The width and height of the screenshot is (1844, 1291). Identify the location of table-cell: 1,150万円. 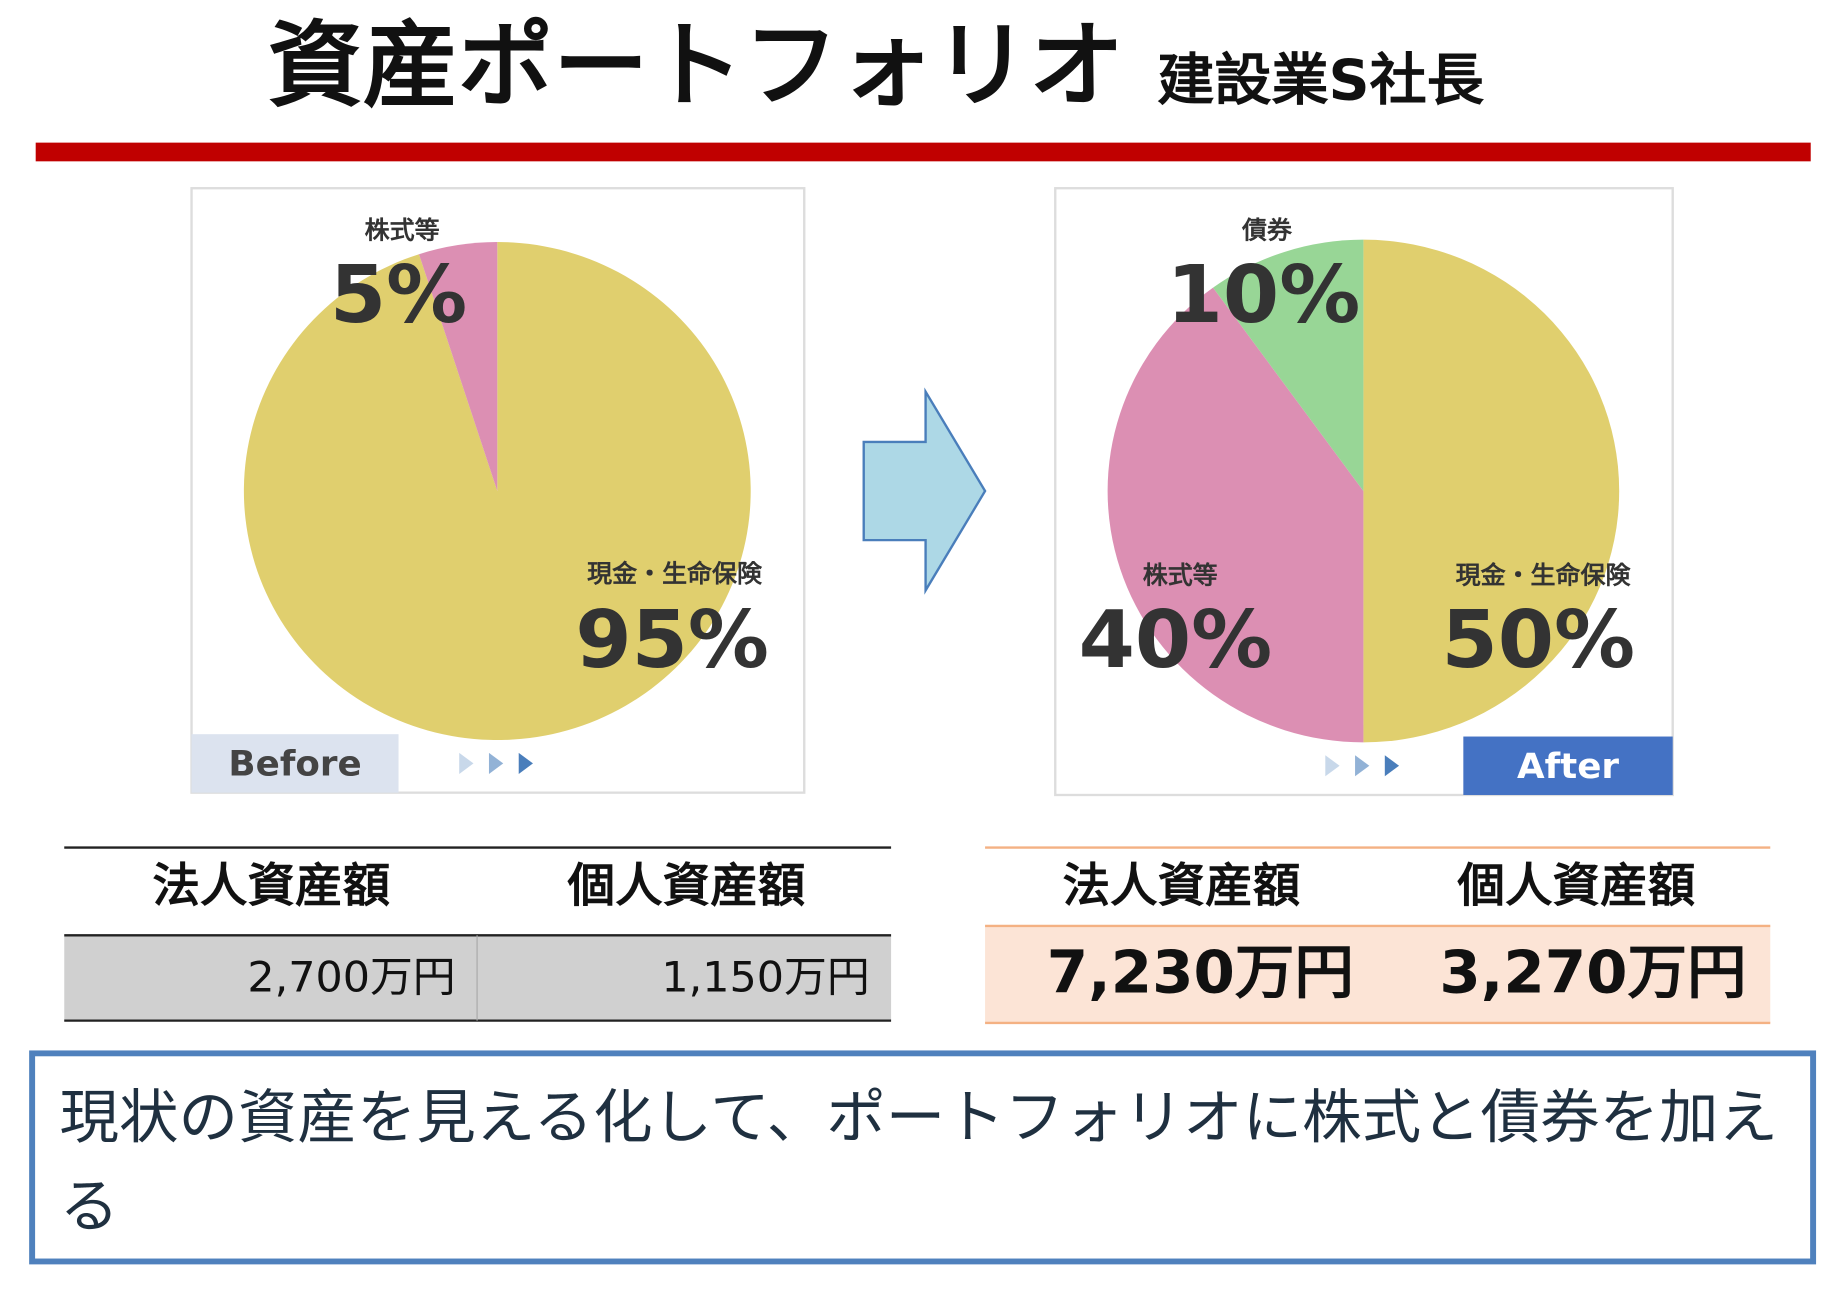
(765, 978).